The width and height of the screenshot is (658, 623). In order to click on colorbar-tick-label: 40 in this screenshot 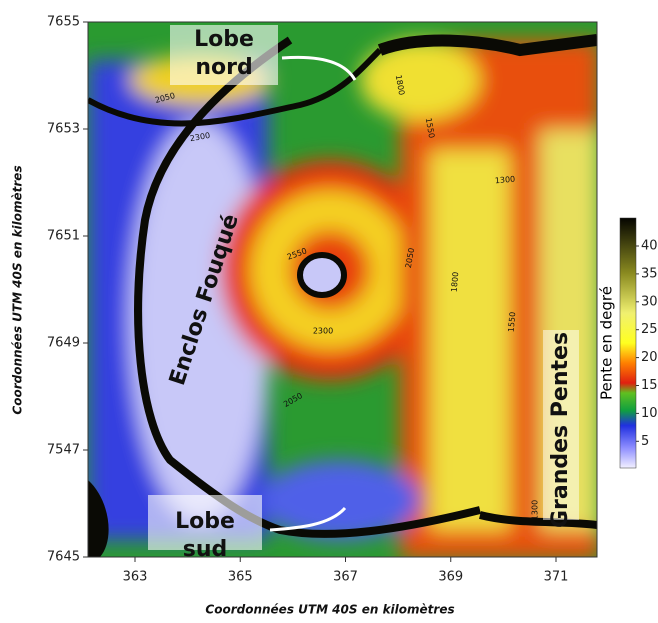, I will do `click(649, 246)`.